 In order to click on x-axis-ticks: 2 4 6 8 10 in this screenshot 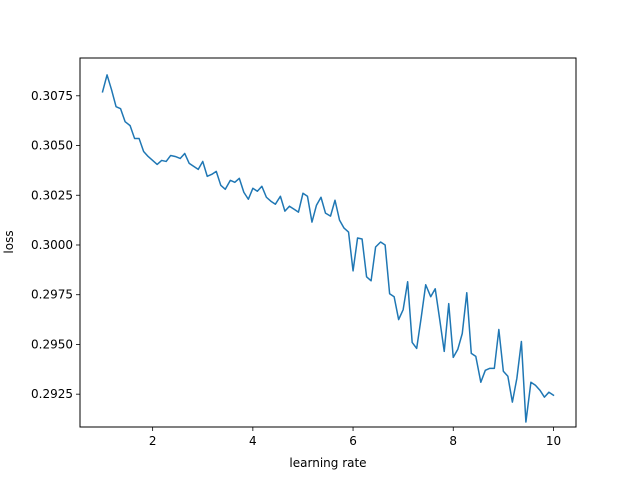, I will do `click(355, 437)`.